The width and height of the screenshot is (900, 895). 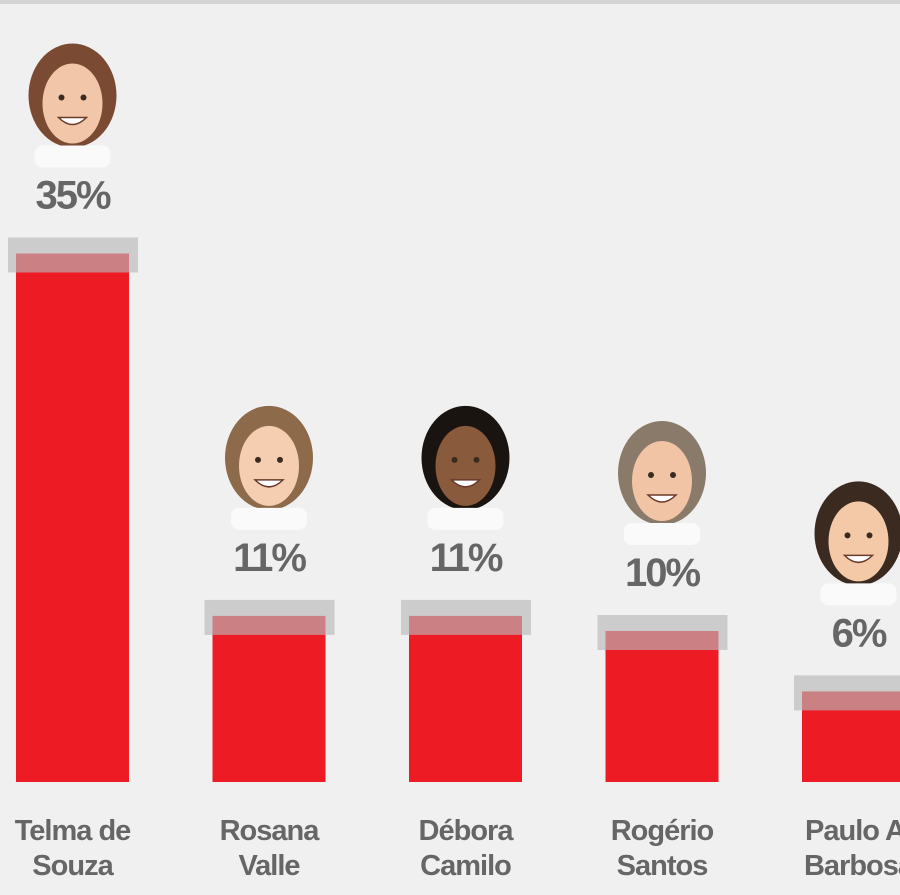 I want to click on top-rule, so click(x=450, y=2).